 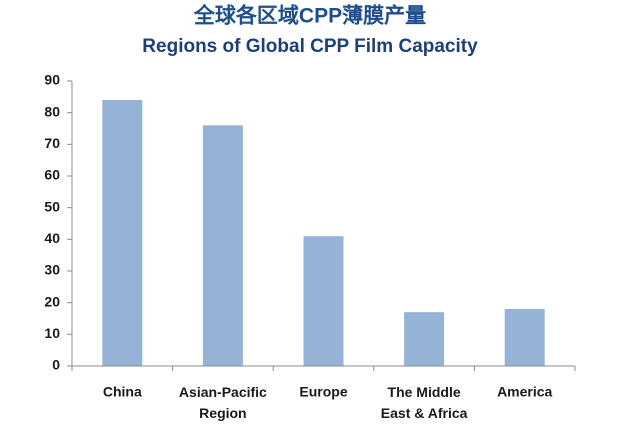 I want to click on x-tick-label: The Middle East & Africa, so click(x=424, y=402).